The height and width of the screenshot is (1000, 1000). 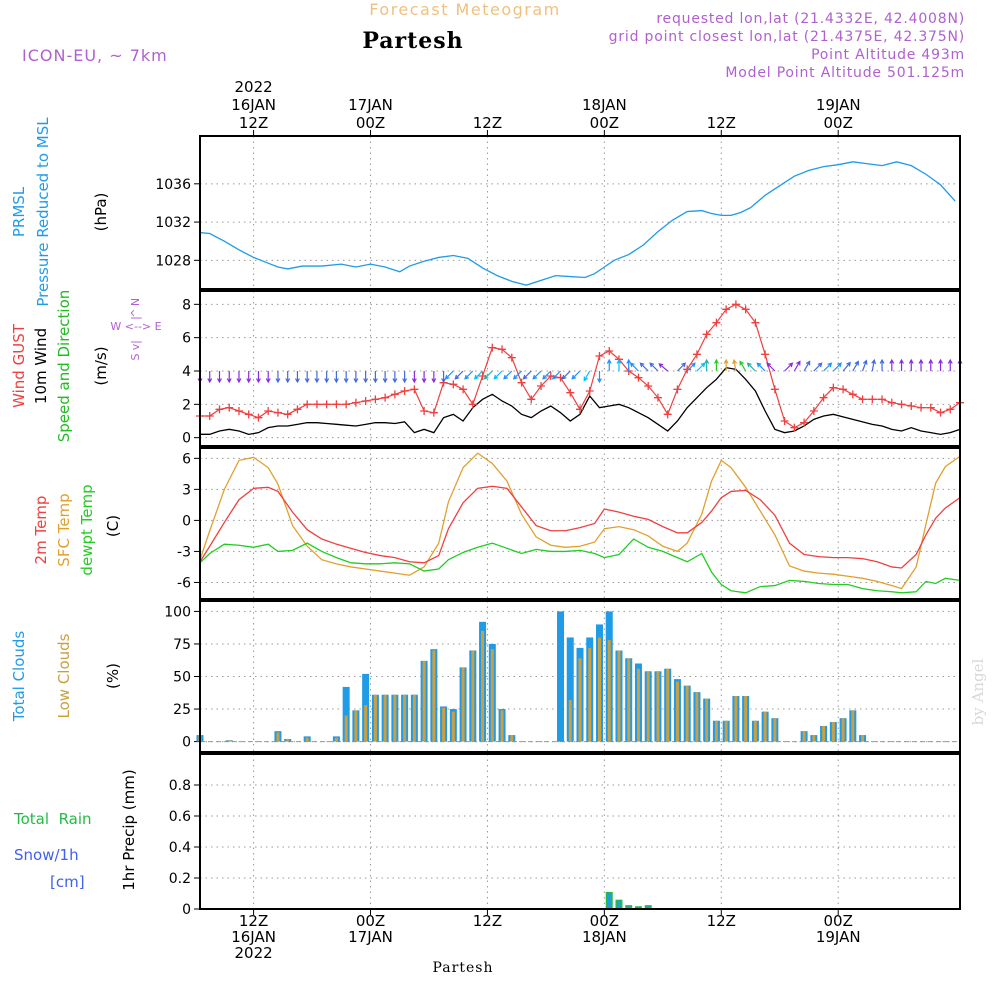 I want to click on y-tick-label: 0.6, so click(x=180, y=817).